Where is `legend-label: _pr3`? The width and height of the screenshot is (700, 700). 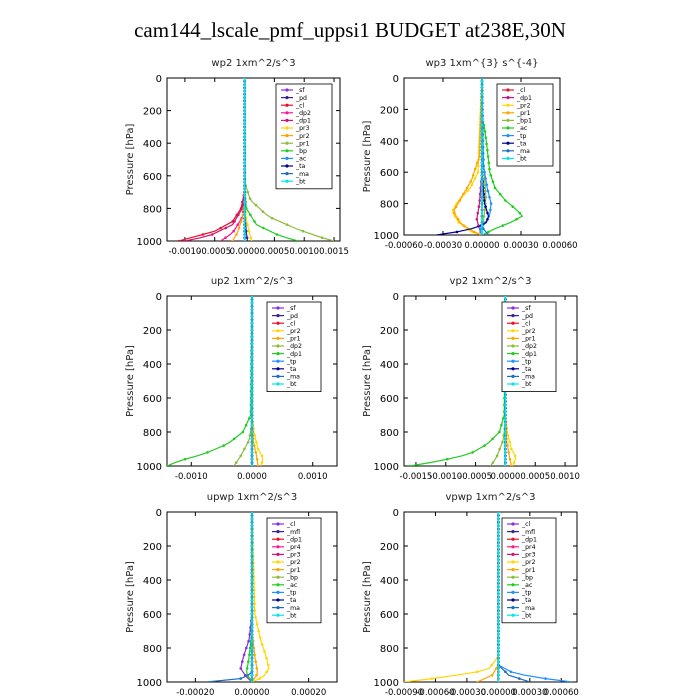 legend-label: _pr3 is located at coordinates (302, 128).